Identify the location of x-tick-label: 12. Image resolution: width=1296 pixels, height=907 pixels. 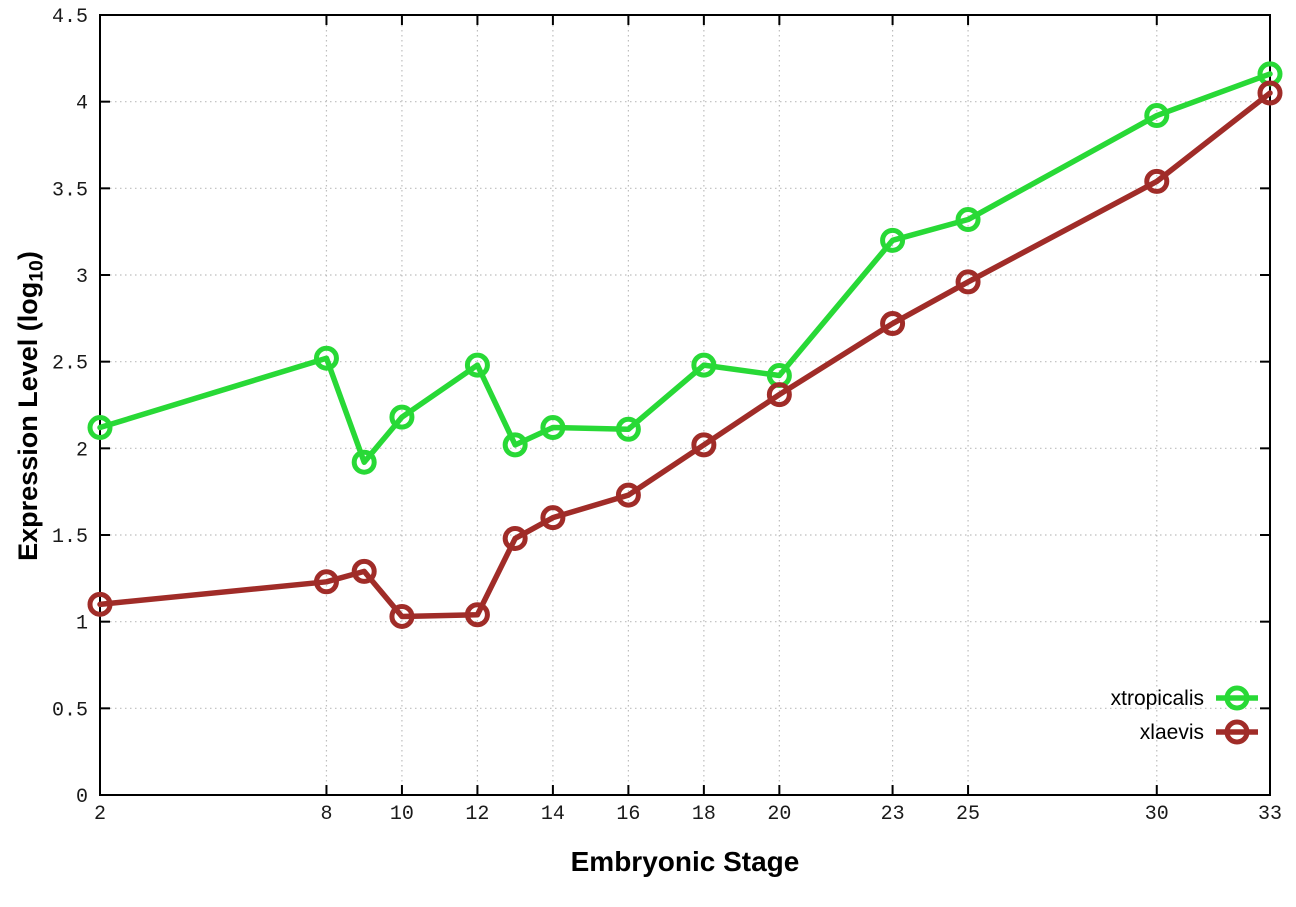
(477, 814).